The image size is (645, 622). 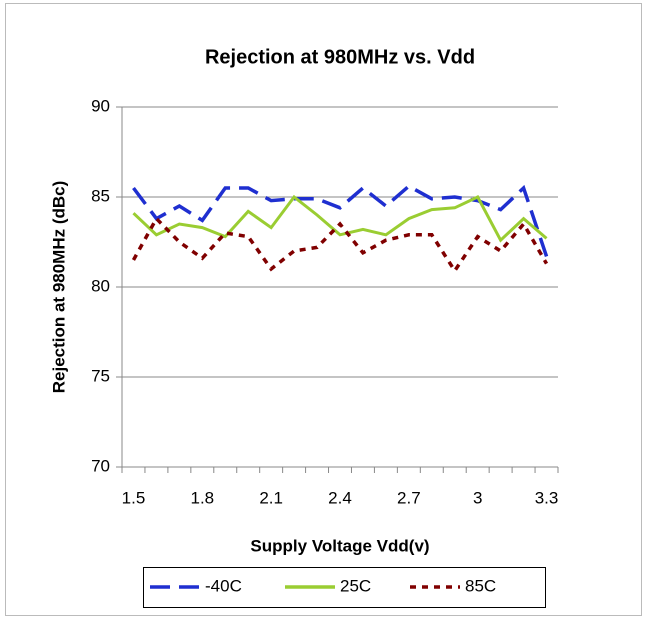 What do you see at coordinates (355, 585) in the screenshot?
I see `legend-label: 25C` at bounding box center [355, 585].